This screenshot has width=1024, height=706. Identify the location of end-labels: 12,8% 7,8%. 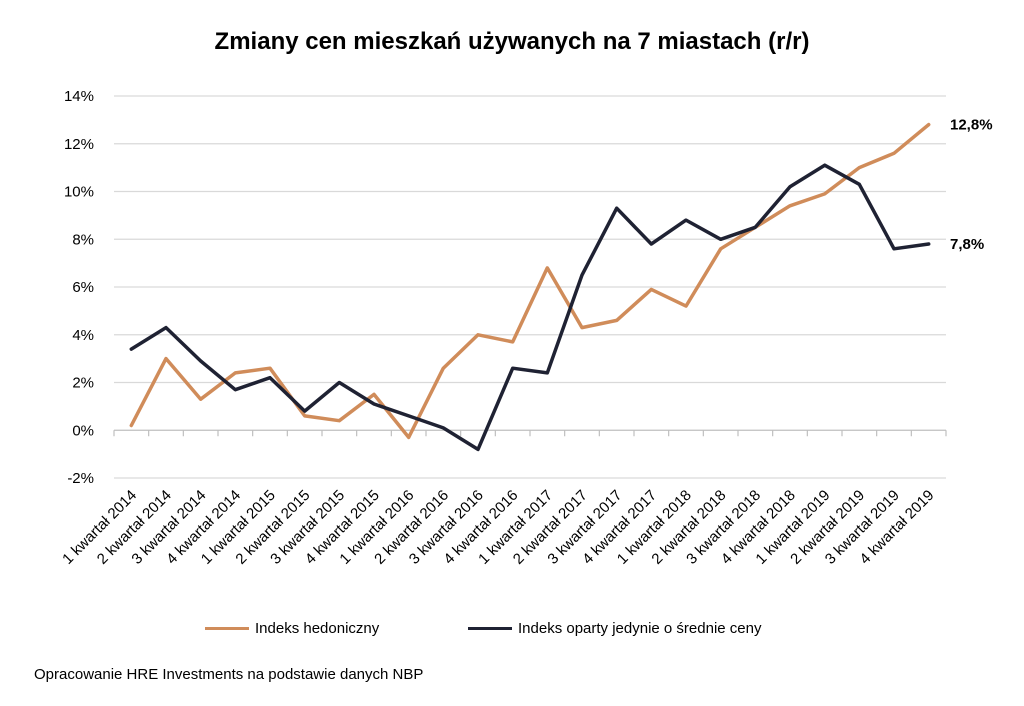
(971, 185).